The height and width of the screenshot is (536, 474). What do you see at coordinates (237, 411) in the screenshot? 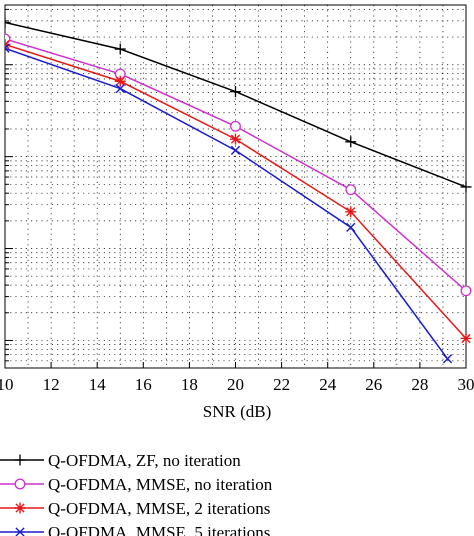
I see `x-axis-label: SNR (dB)` at bounding box center [237, 411].